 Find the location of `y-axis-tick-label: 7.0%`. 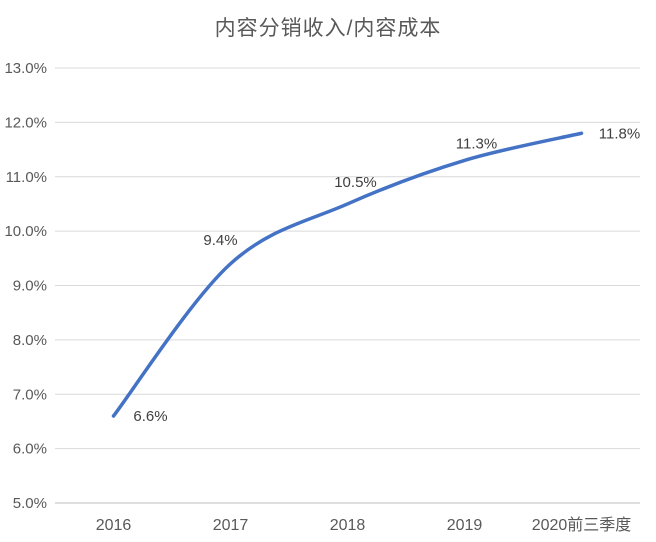

y-axis-tick-label: 7.0% is located at coordinates (30, 394).